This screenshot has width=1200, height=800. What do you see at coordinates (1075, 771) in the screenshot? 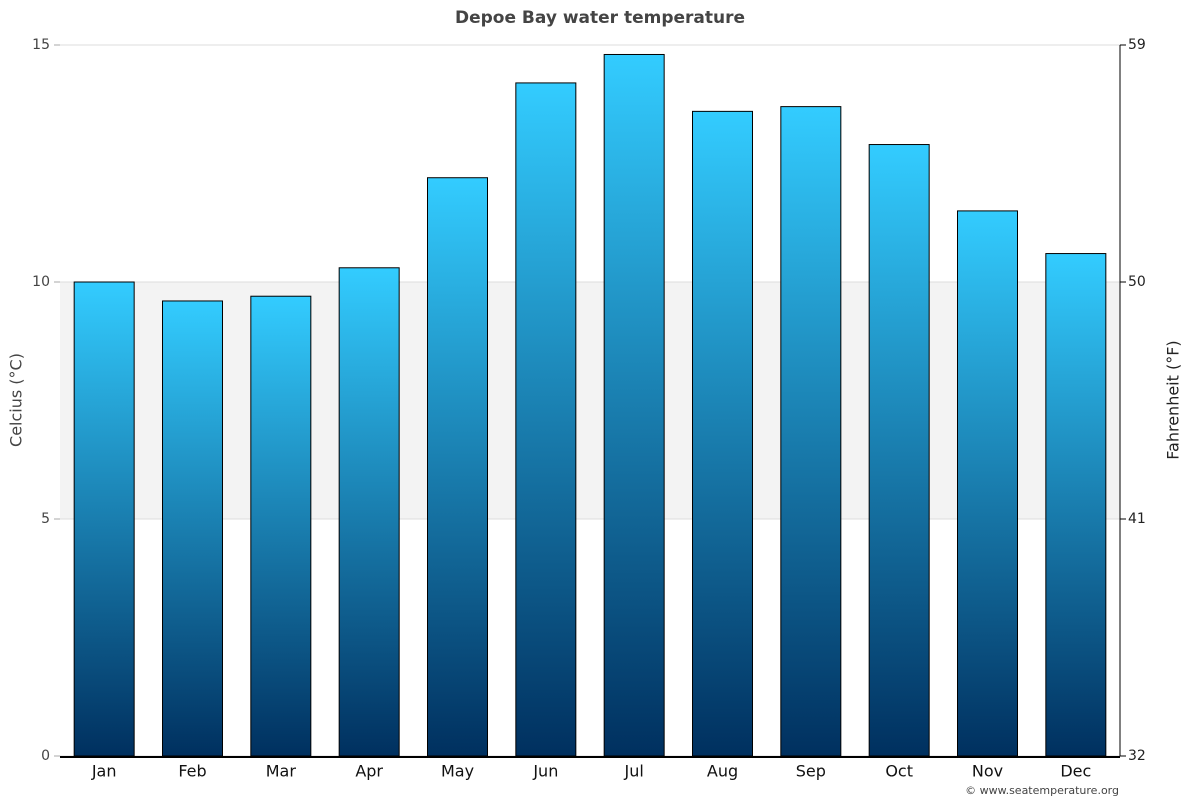
I see `x-tick-label: Dec` at bounding box center [1075, 771].